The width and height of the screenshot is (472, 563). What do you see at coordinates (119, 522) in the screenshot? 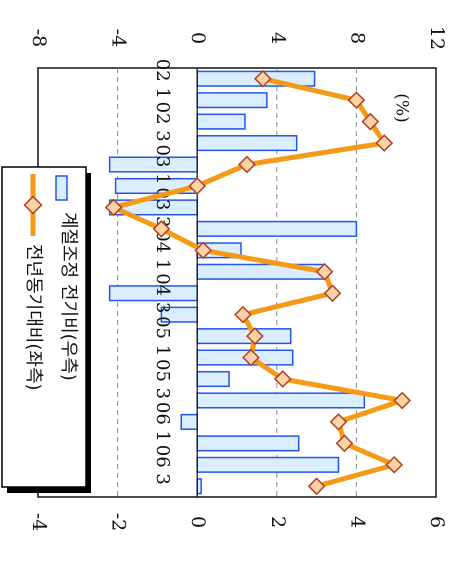
I see `bottom-tick-label: -2` at bounding box center [119, 522].